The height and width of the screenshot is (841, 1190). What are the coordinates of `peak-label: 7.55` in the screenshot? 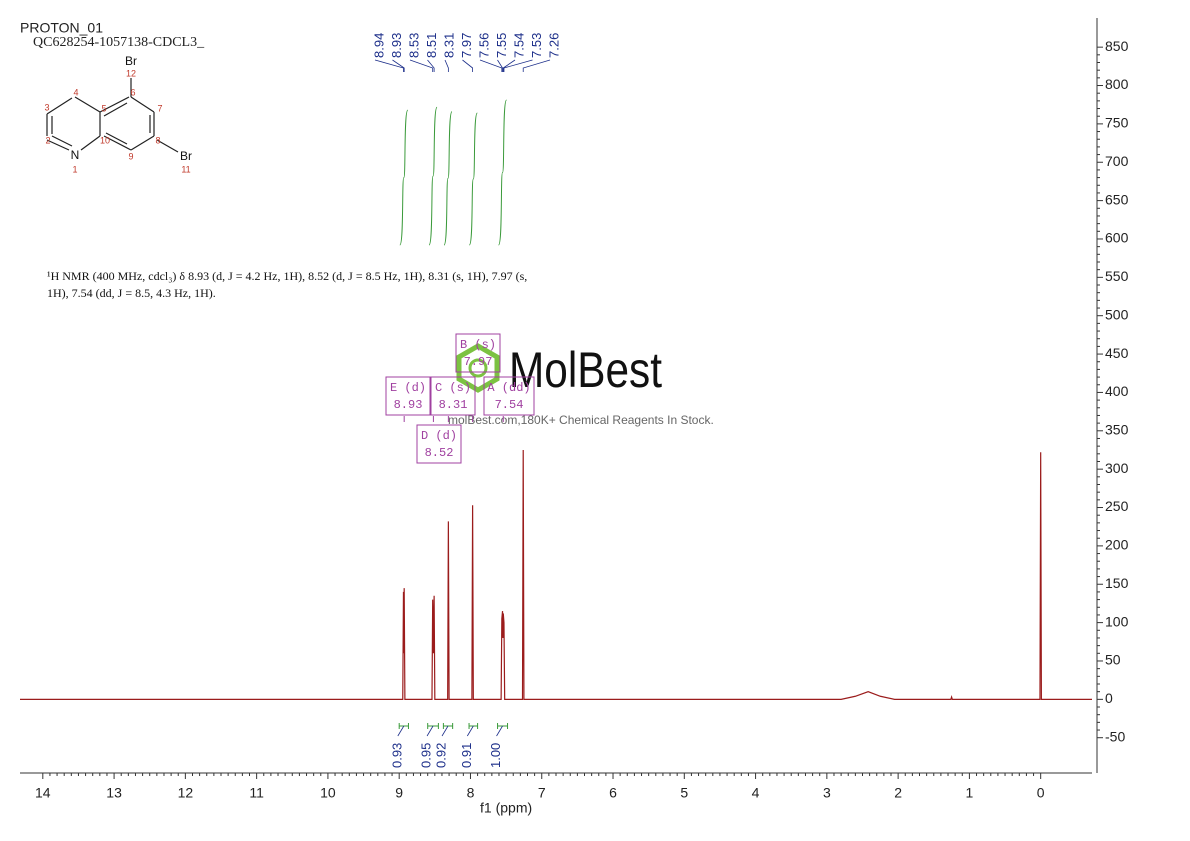 It's located at (501, 45).